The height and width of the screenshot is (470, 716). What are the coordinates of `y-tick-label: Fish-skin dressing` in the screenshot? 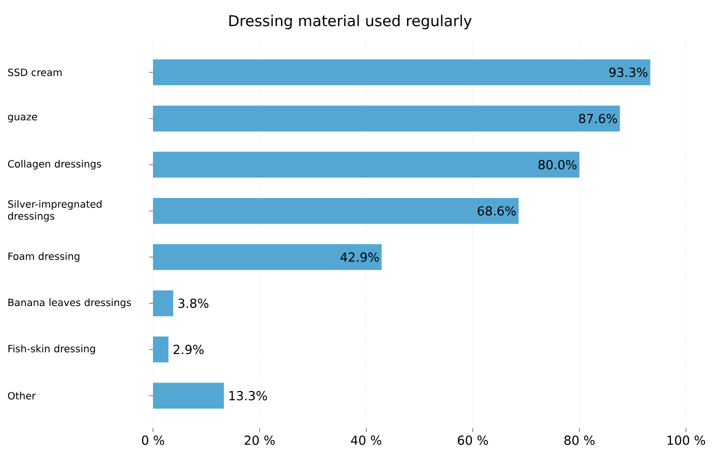 It's located at (51, 349).